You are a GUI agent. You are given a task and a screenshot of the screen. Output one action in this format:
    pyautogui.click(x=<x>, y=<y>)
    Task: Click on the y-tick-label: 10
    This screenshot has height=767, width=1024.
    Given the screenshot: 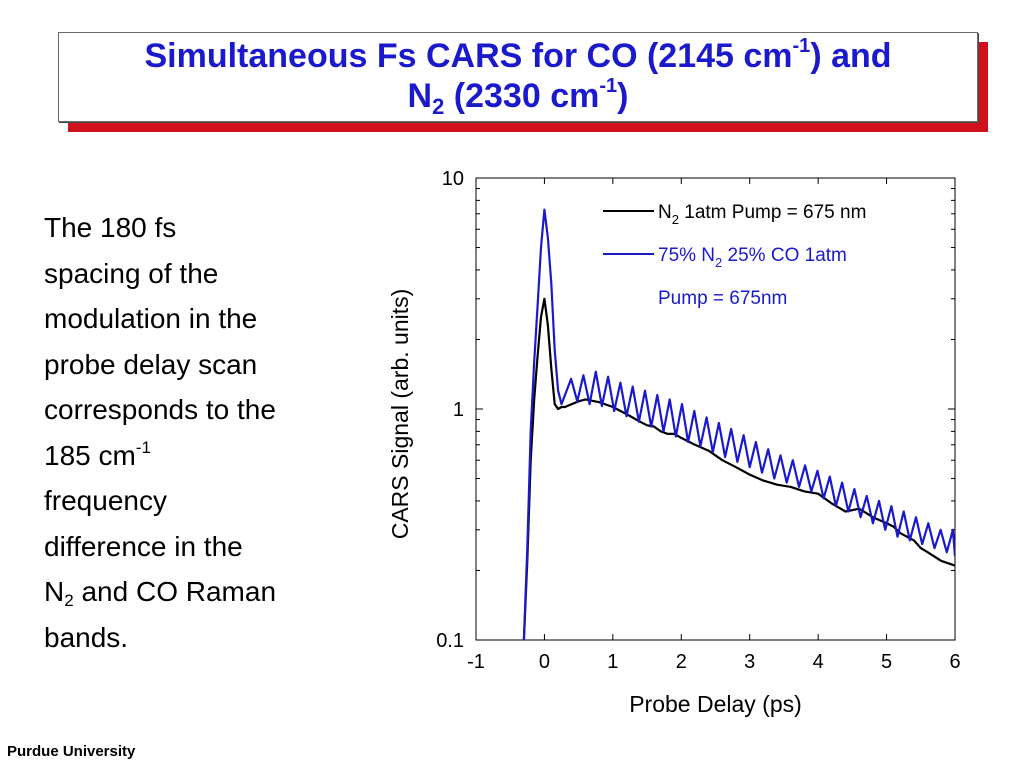 What is the action you would take?
    pyautogui.click(x=453, y=179)
    